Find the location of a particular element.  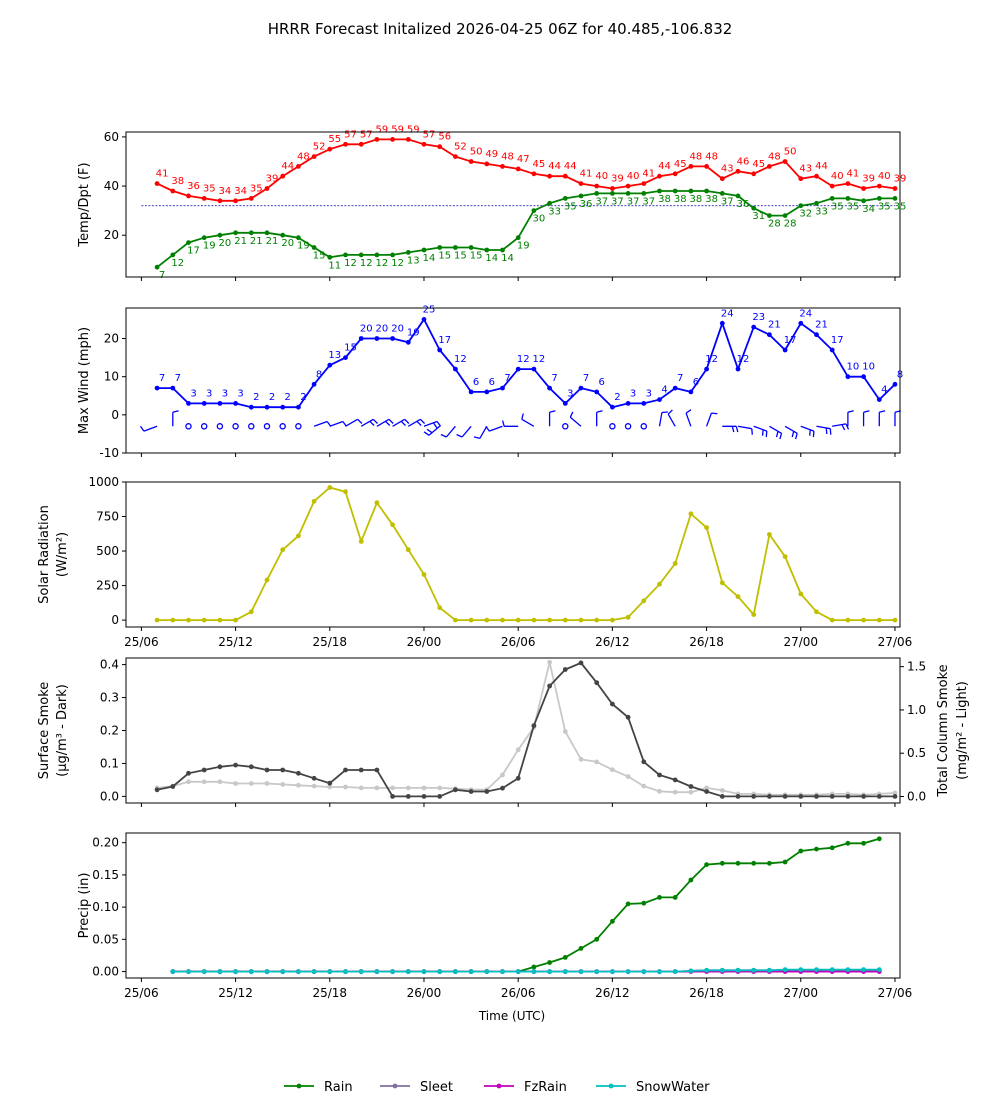

data-label: 19 is located at coordinates (209, 246).